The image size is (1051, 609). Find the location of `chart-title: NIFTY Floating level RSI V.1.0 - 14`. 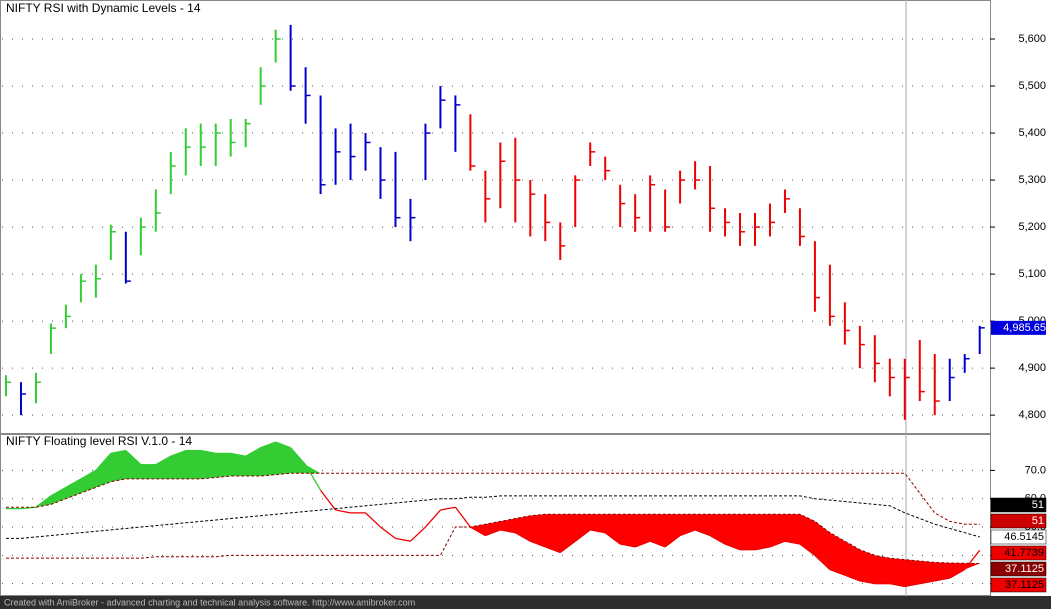

chart-title: NIFTY Floating level RSI V.1.0 - 14 is located at coordinates (99, 441).